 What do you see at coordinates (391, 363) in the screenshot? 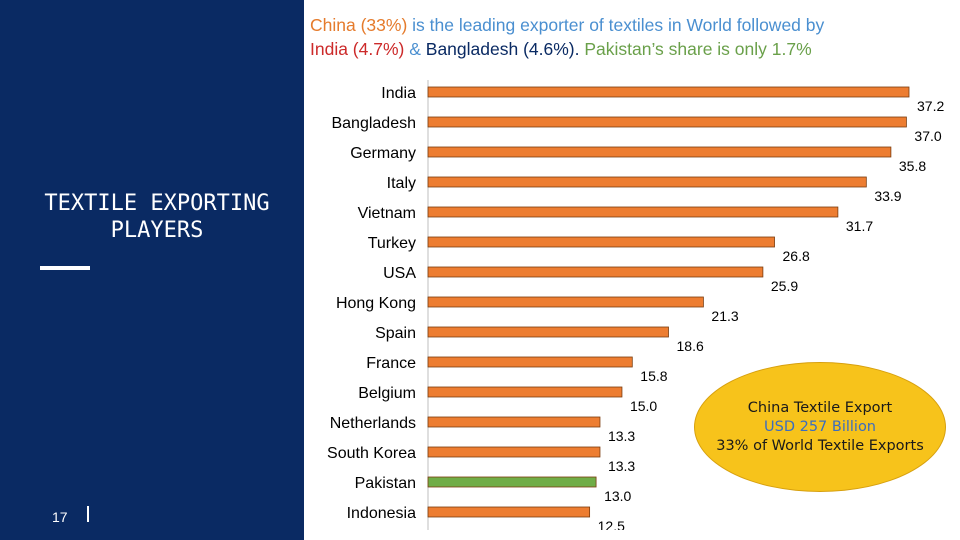
I see `category-label: France` at bounding box center [391, 363].